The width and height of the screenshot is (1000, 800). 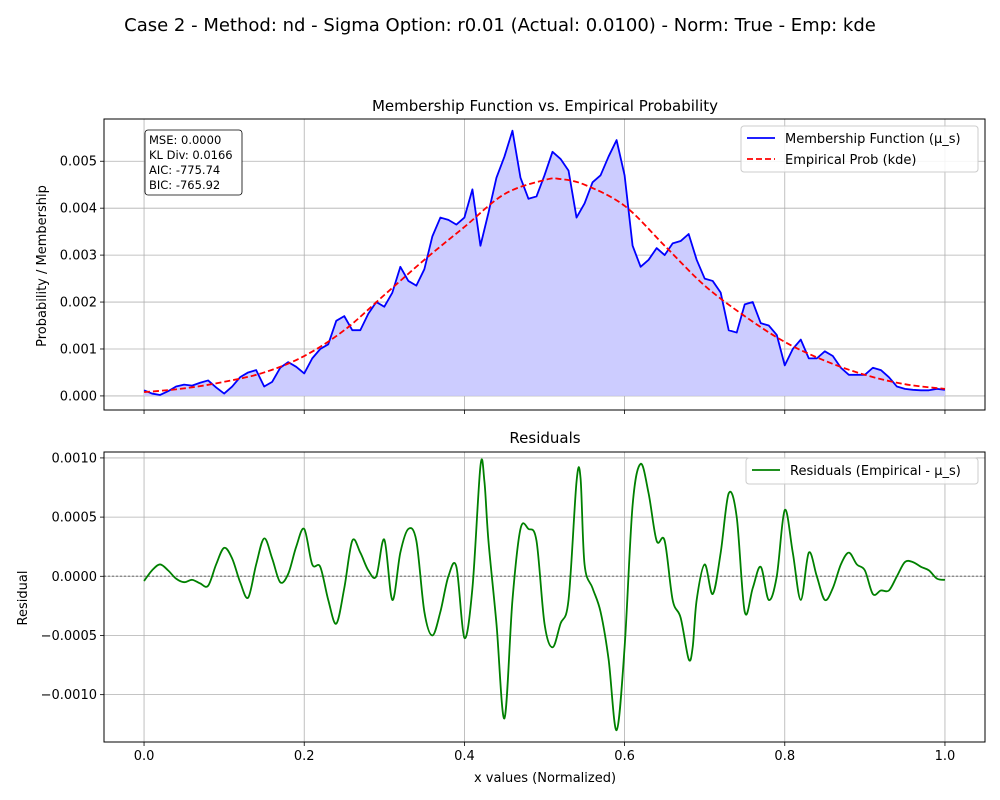 What do you see at coordinates (184, 185) in the screenshot?
I see `stats-bic: BIC: -765.92` at bounding box center [184, 185].